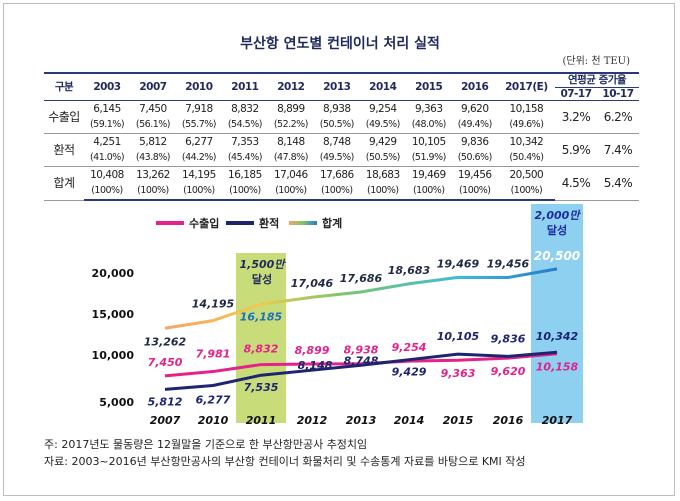 This screenshot has width=680, height=501. I want to click on share-cell: (55.7%), so click(198, 125).